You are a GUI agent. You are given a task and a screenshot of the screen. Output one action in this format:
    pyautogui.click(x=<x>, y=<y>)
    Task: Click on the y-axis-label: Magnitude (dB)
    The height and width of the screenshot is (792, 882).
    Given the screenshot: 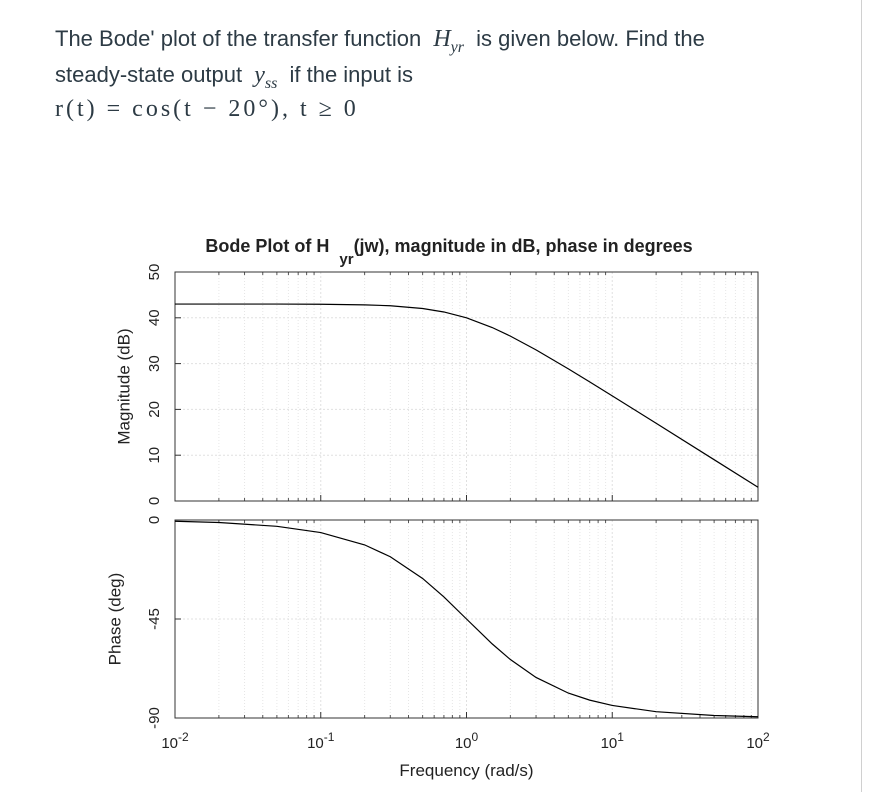 What is the action you would take?
    pyautogui.click(x=123, y=386)
    